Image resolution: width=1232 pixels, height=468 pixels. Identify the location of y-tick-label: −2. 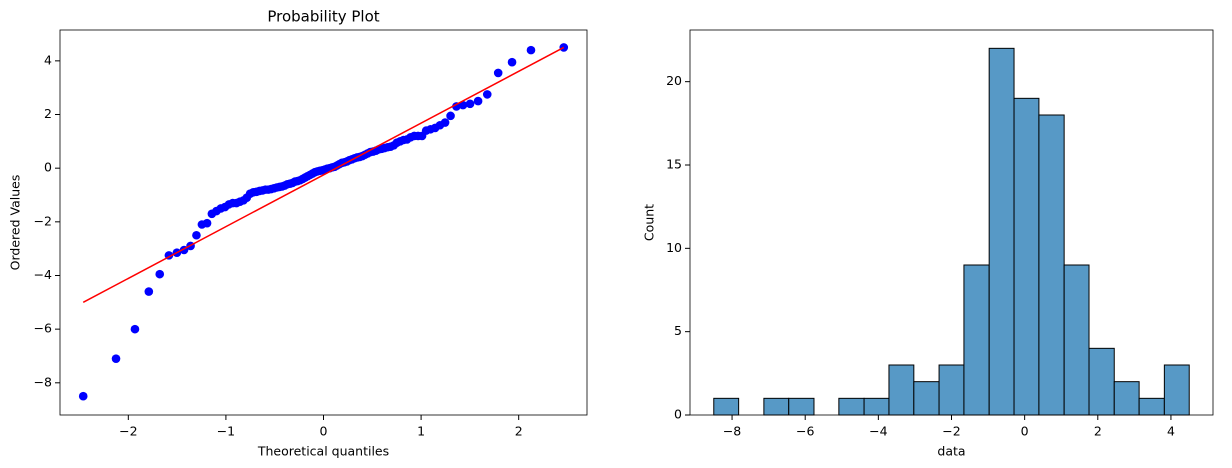
(43, 220).